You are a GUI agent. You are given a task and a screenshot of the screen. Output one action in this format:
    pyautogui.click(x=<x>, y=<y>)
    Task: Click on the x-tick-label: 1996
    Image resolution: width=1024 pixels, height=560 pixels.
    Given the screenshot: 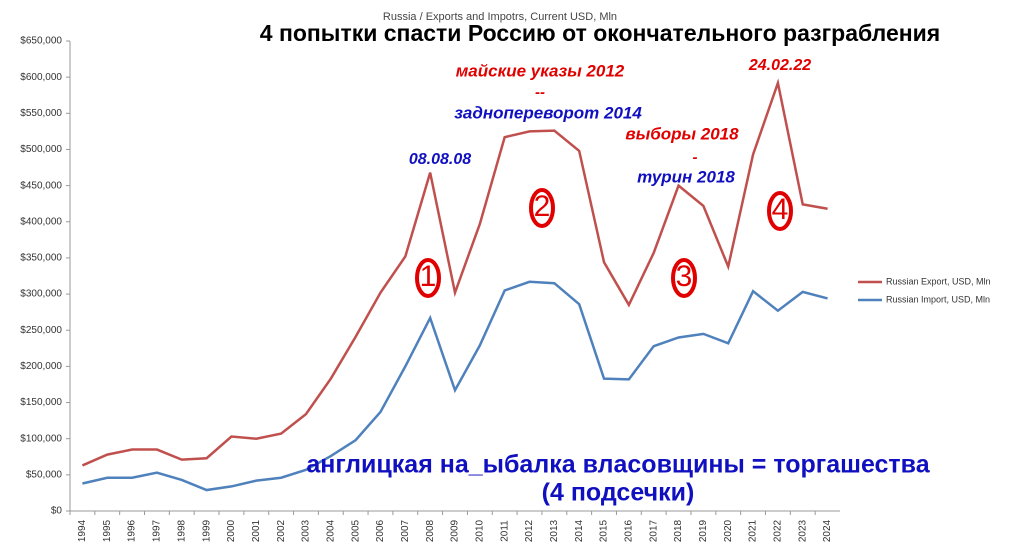 What is the action you would take?
    pyautogui.click(x=132, y=530)
    